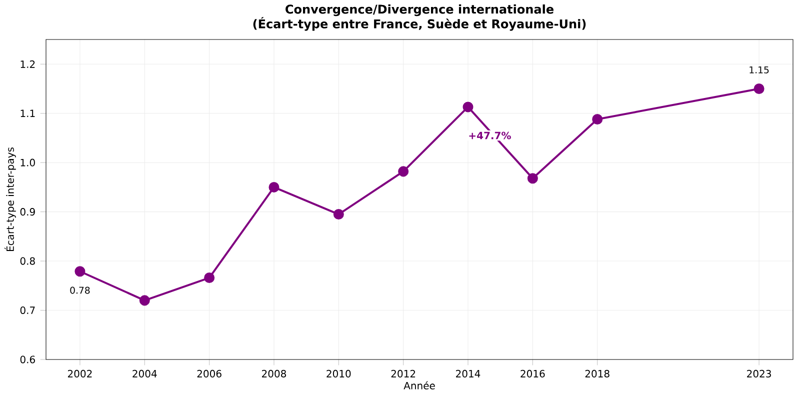 This screenshot has height=398, width=800. Describe the element at coordinates (532, 374) in the screenshot. I see `x-tick-label: 2016` at that location.